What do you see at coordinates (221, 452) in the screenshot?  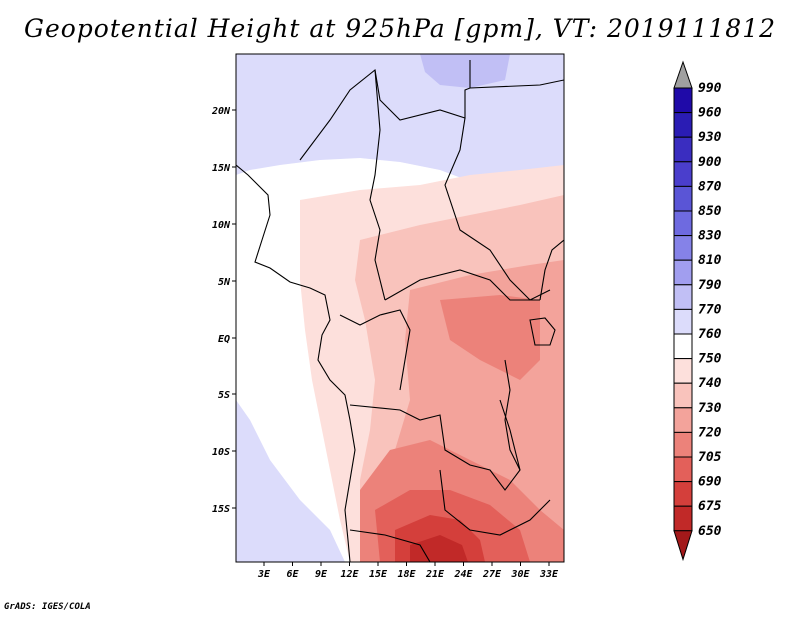 I see `lat-tick-label: 10S` at bounding box center [221, 452].